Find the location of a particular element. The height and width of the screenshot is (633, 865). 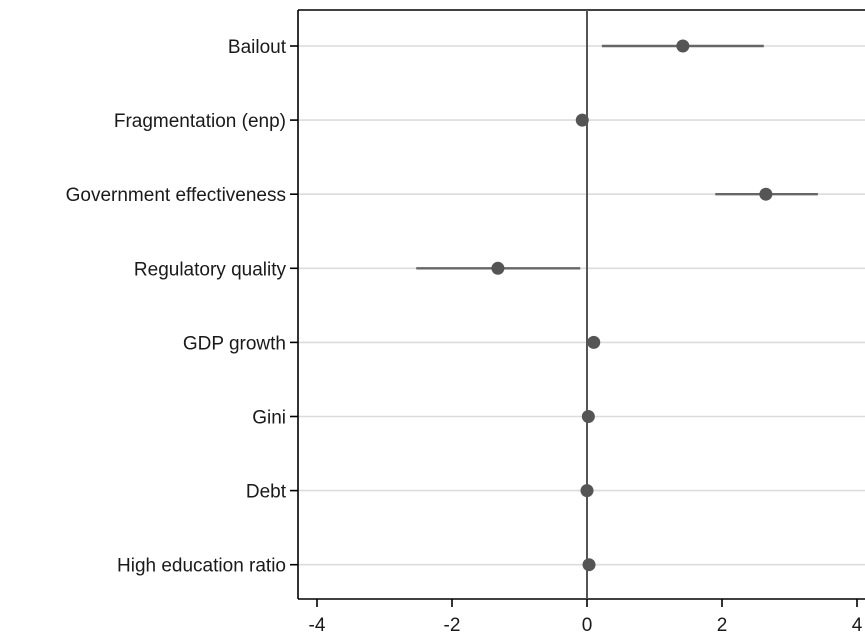

y-tick-label: Fragmentation (enp) is located at coordinates (200, 121).